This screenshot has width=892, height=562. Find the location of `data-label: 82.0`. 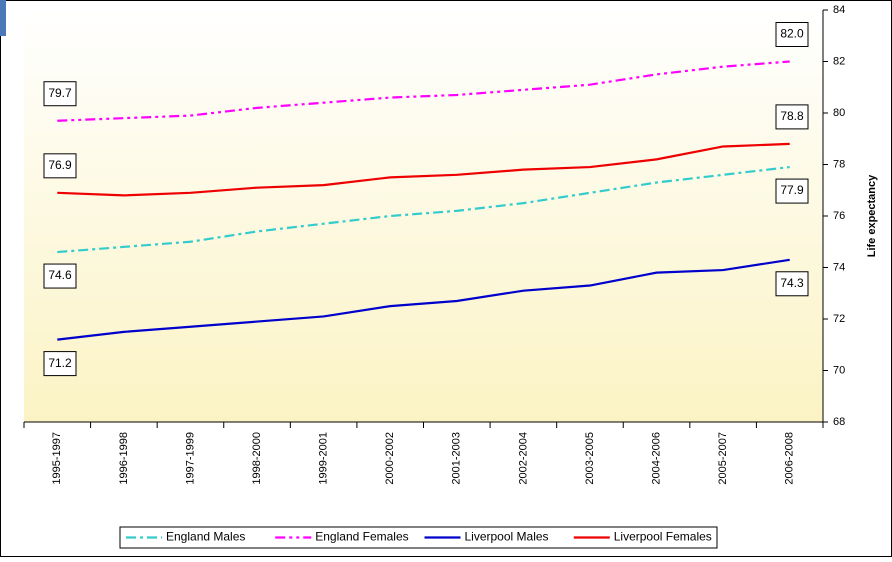

data-label: 82.0 is located at coordinates (792, 34).